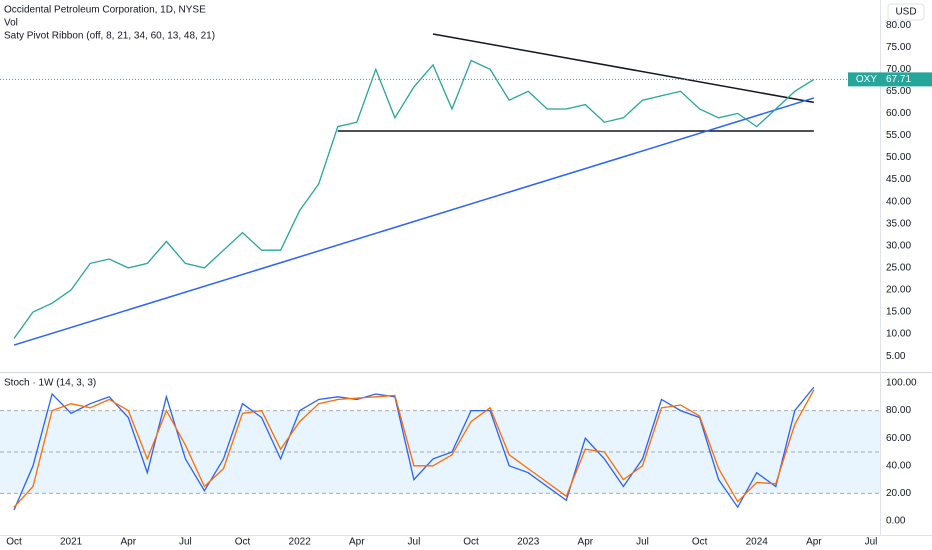 The height and width of the screenshot is (550, 932). I want to click on y-tick-label: 25.00, so click(898, 267).